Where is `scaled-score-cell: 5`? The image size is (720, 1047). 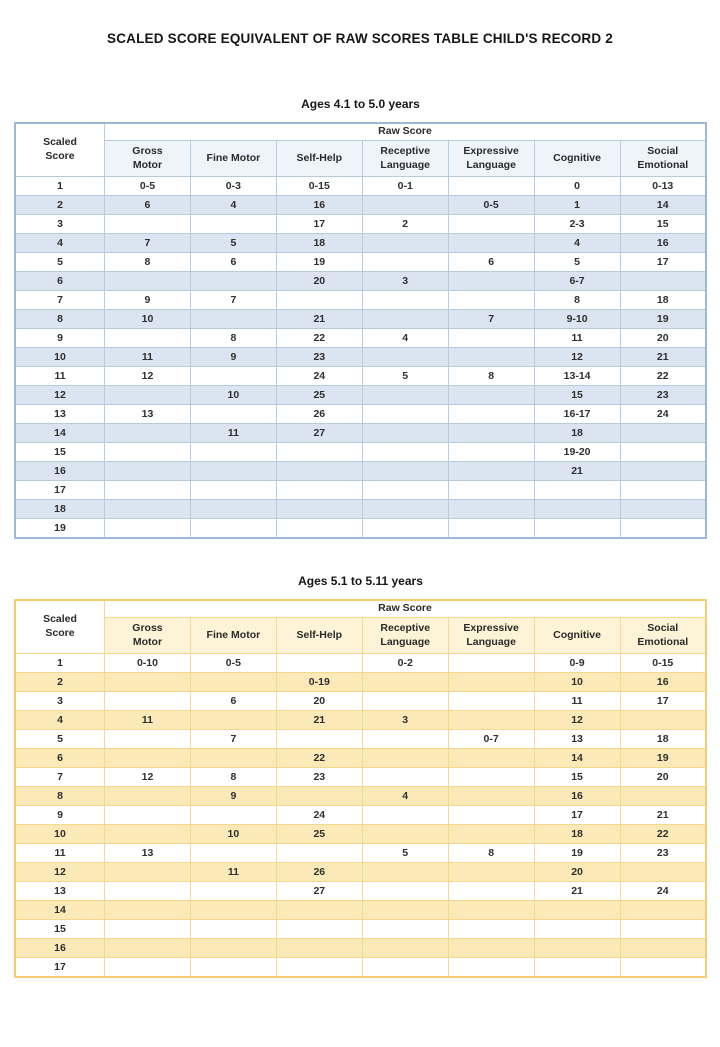 scaled-score-cell: 5 is located at coordinates (59, 739).